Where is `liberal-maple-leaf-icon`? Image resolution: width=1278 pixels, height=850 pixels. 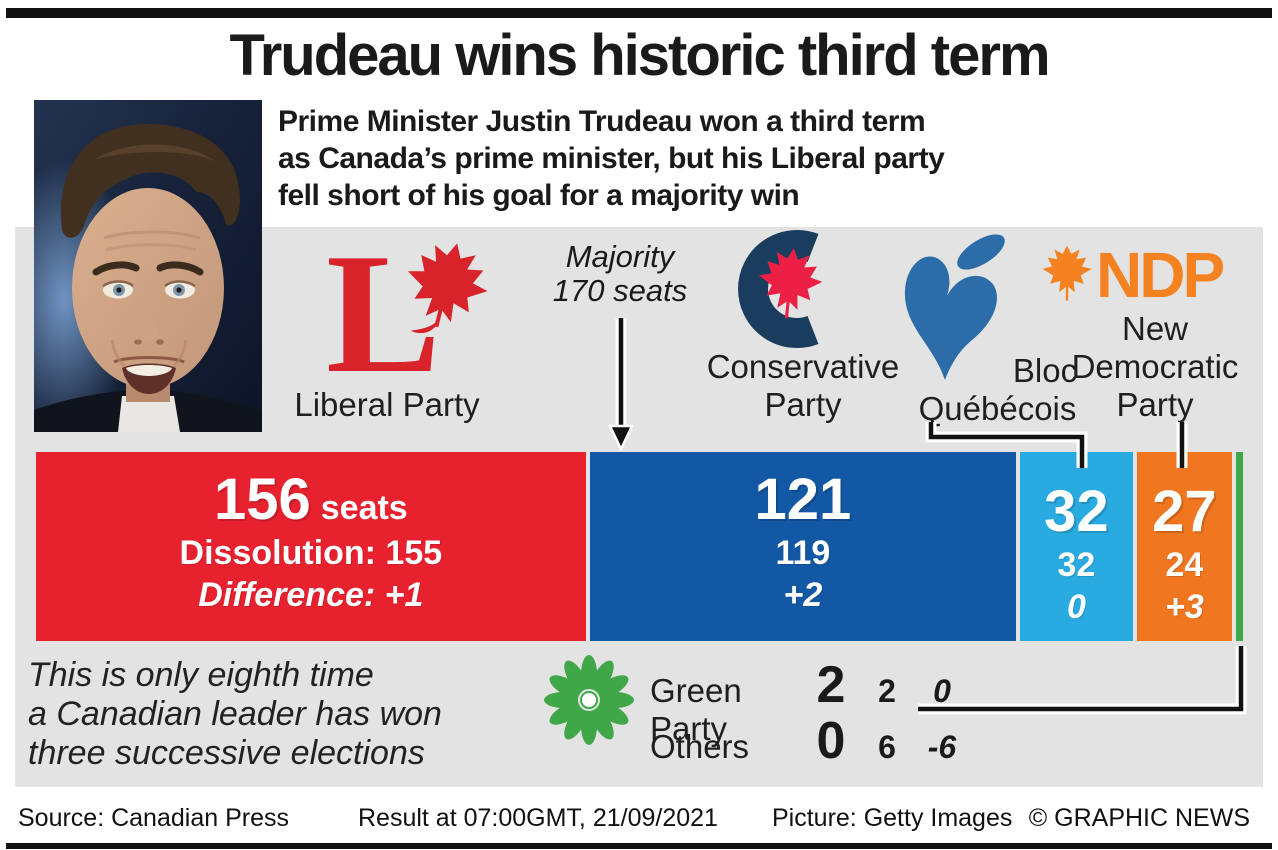 liberal-maple-leaf-icon is located at coordinates (447, 288).